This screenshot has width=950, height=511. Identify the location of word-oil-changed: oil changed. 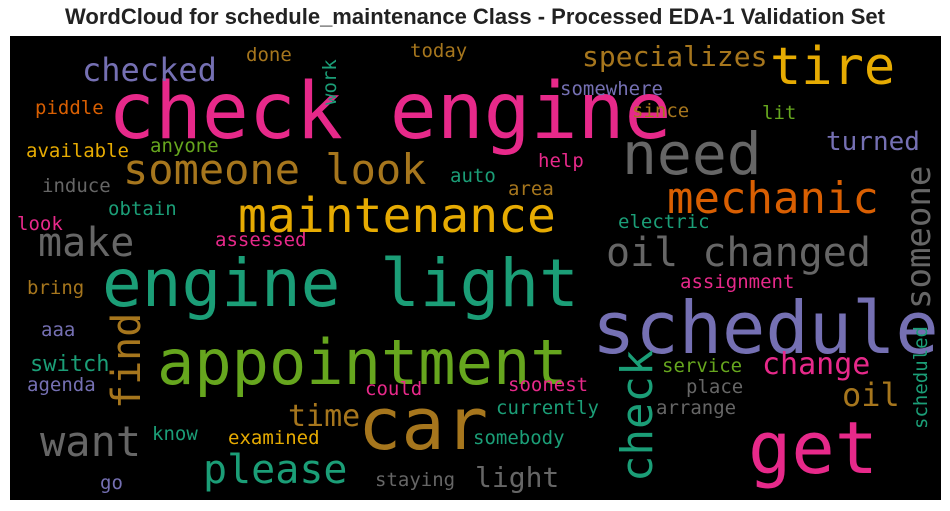
(738, 253).